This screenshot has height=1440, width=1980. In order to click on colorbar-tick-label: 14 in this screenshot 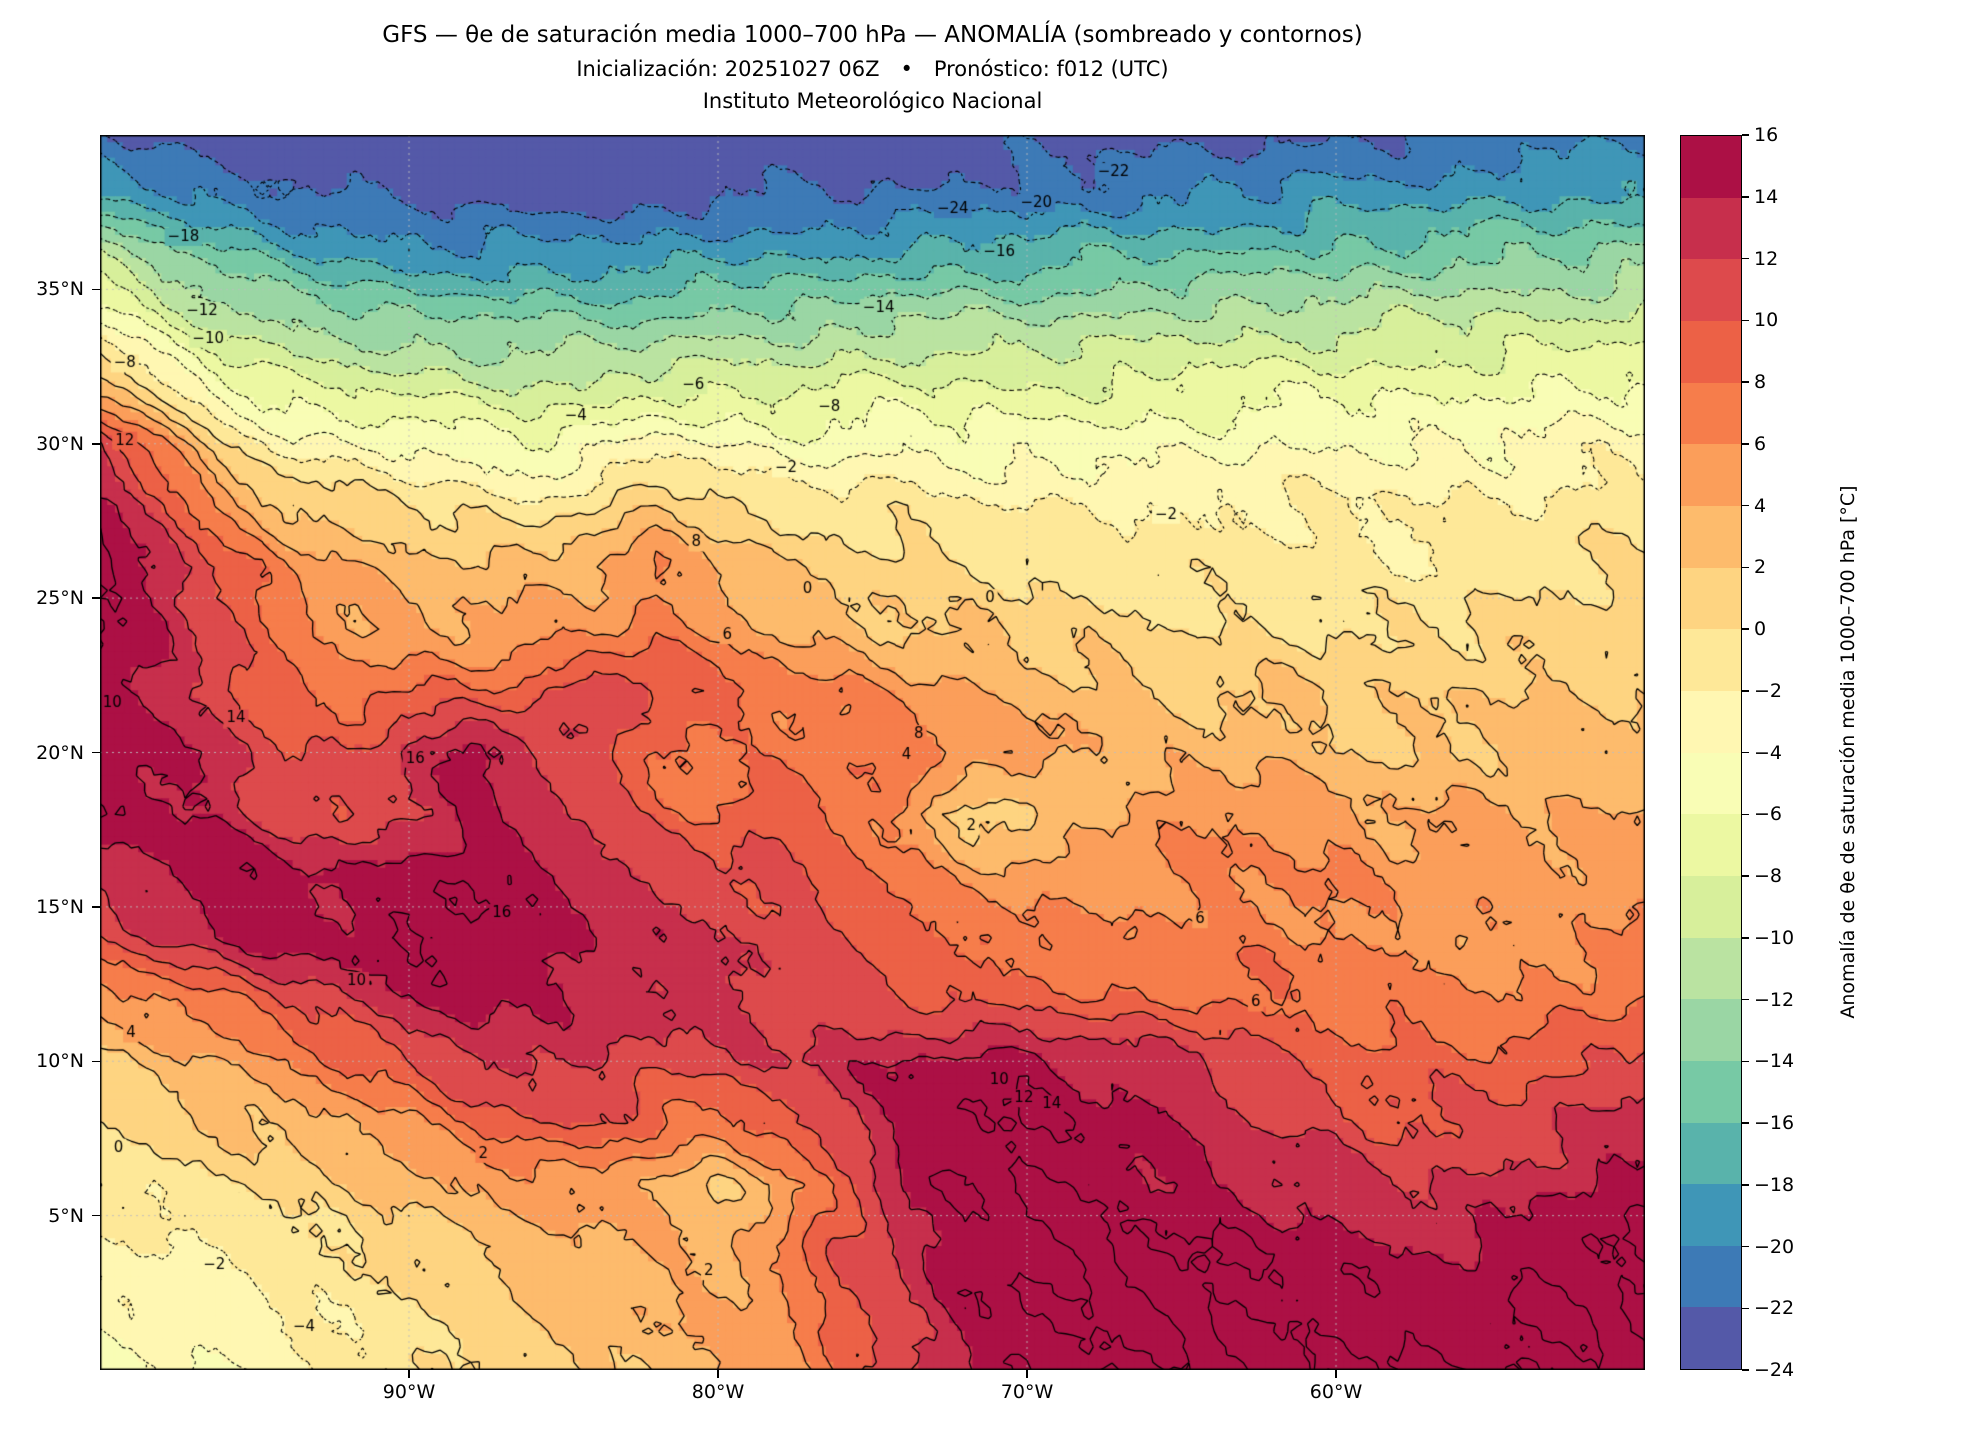, I will do `click(1766, 196)`.